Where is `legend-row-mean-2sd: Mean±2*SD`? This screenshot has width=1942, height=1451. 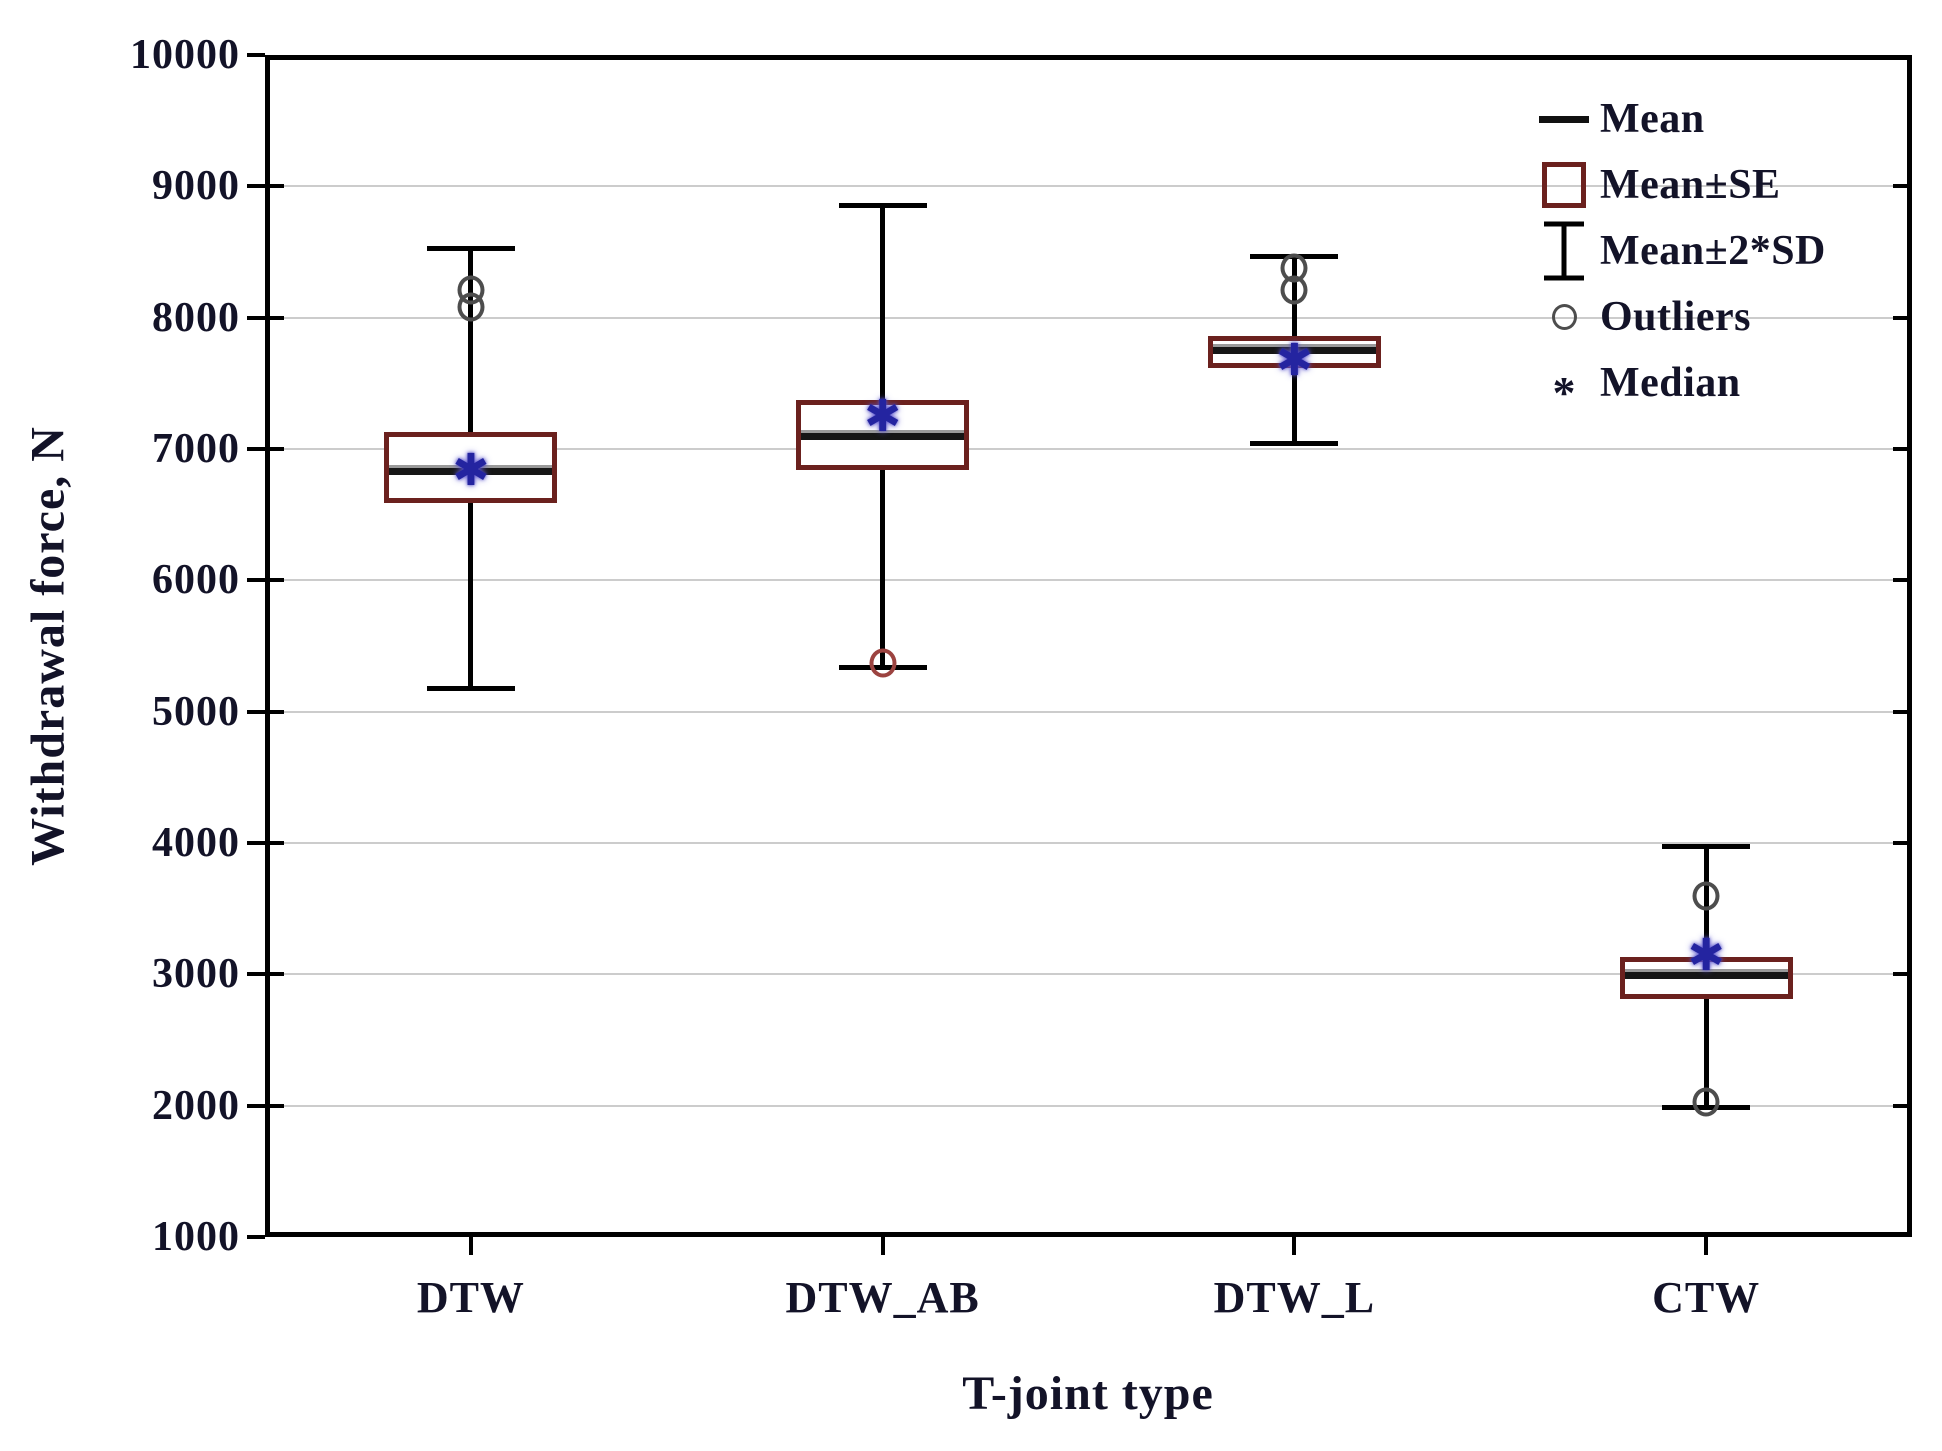 legend-row-mean-2sd: Mean±2*SD is located at coordinates (1728, 251).